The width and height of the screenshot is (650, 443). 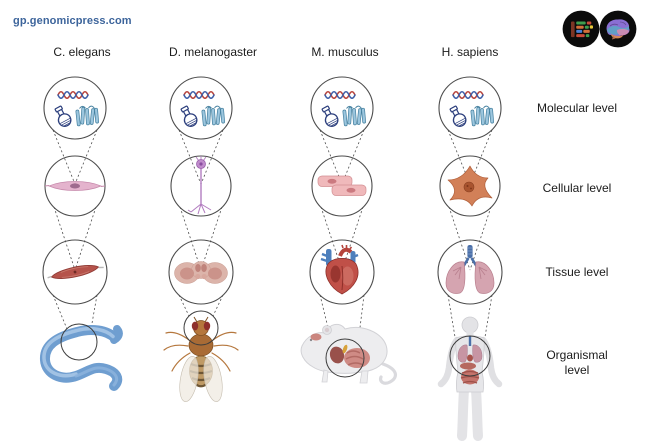 I want to click on column-mmusculus, so click(x=349, y=230).